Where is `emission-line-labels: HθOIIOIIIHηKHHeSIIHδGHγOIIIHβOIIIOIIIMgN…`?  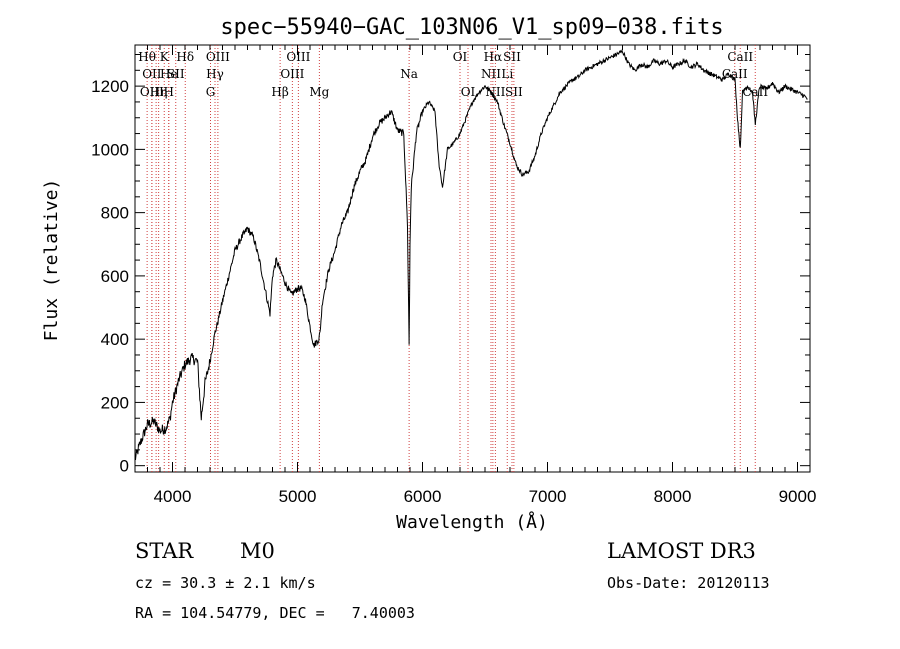
emission-line-labels: HθOIIOIIIHηKHHeSIIHδGHγOIIIHβOIIIOIIIMgN… is located at coordinates (453, 74).